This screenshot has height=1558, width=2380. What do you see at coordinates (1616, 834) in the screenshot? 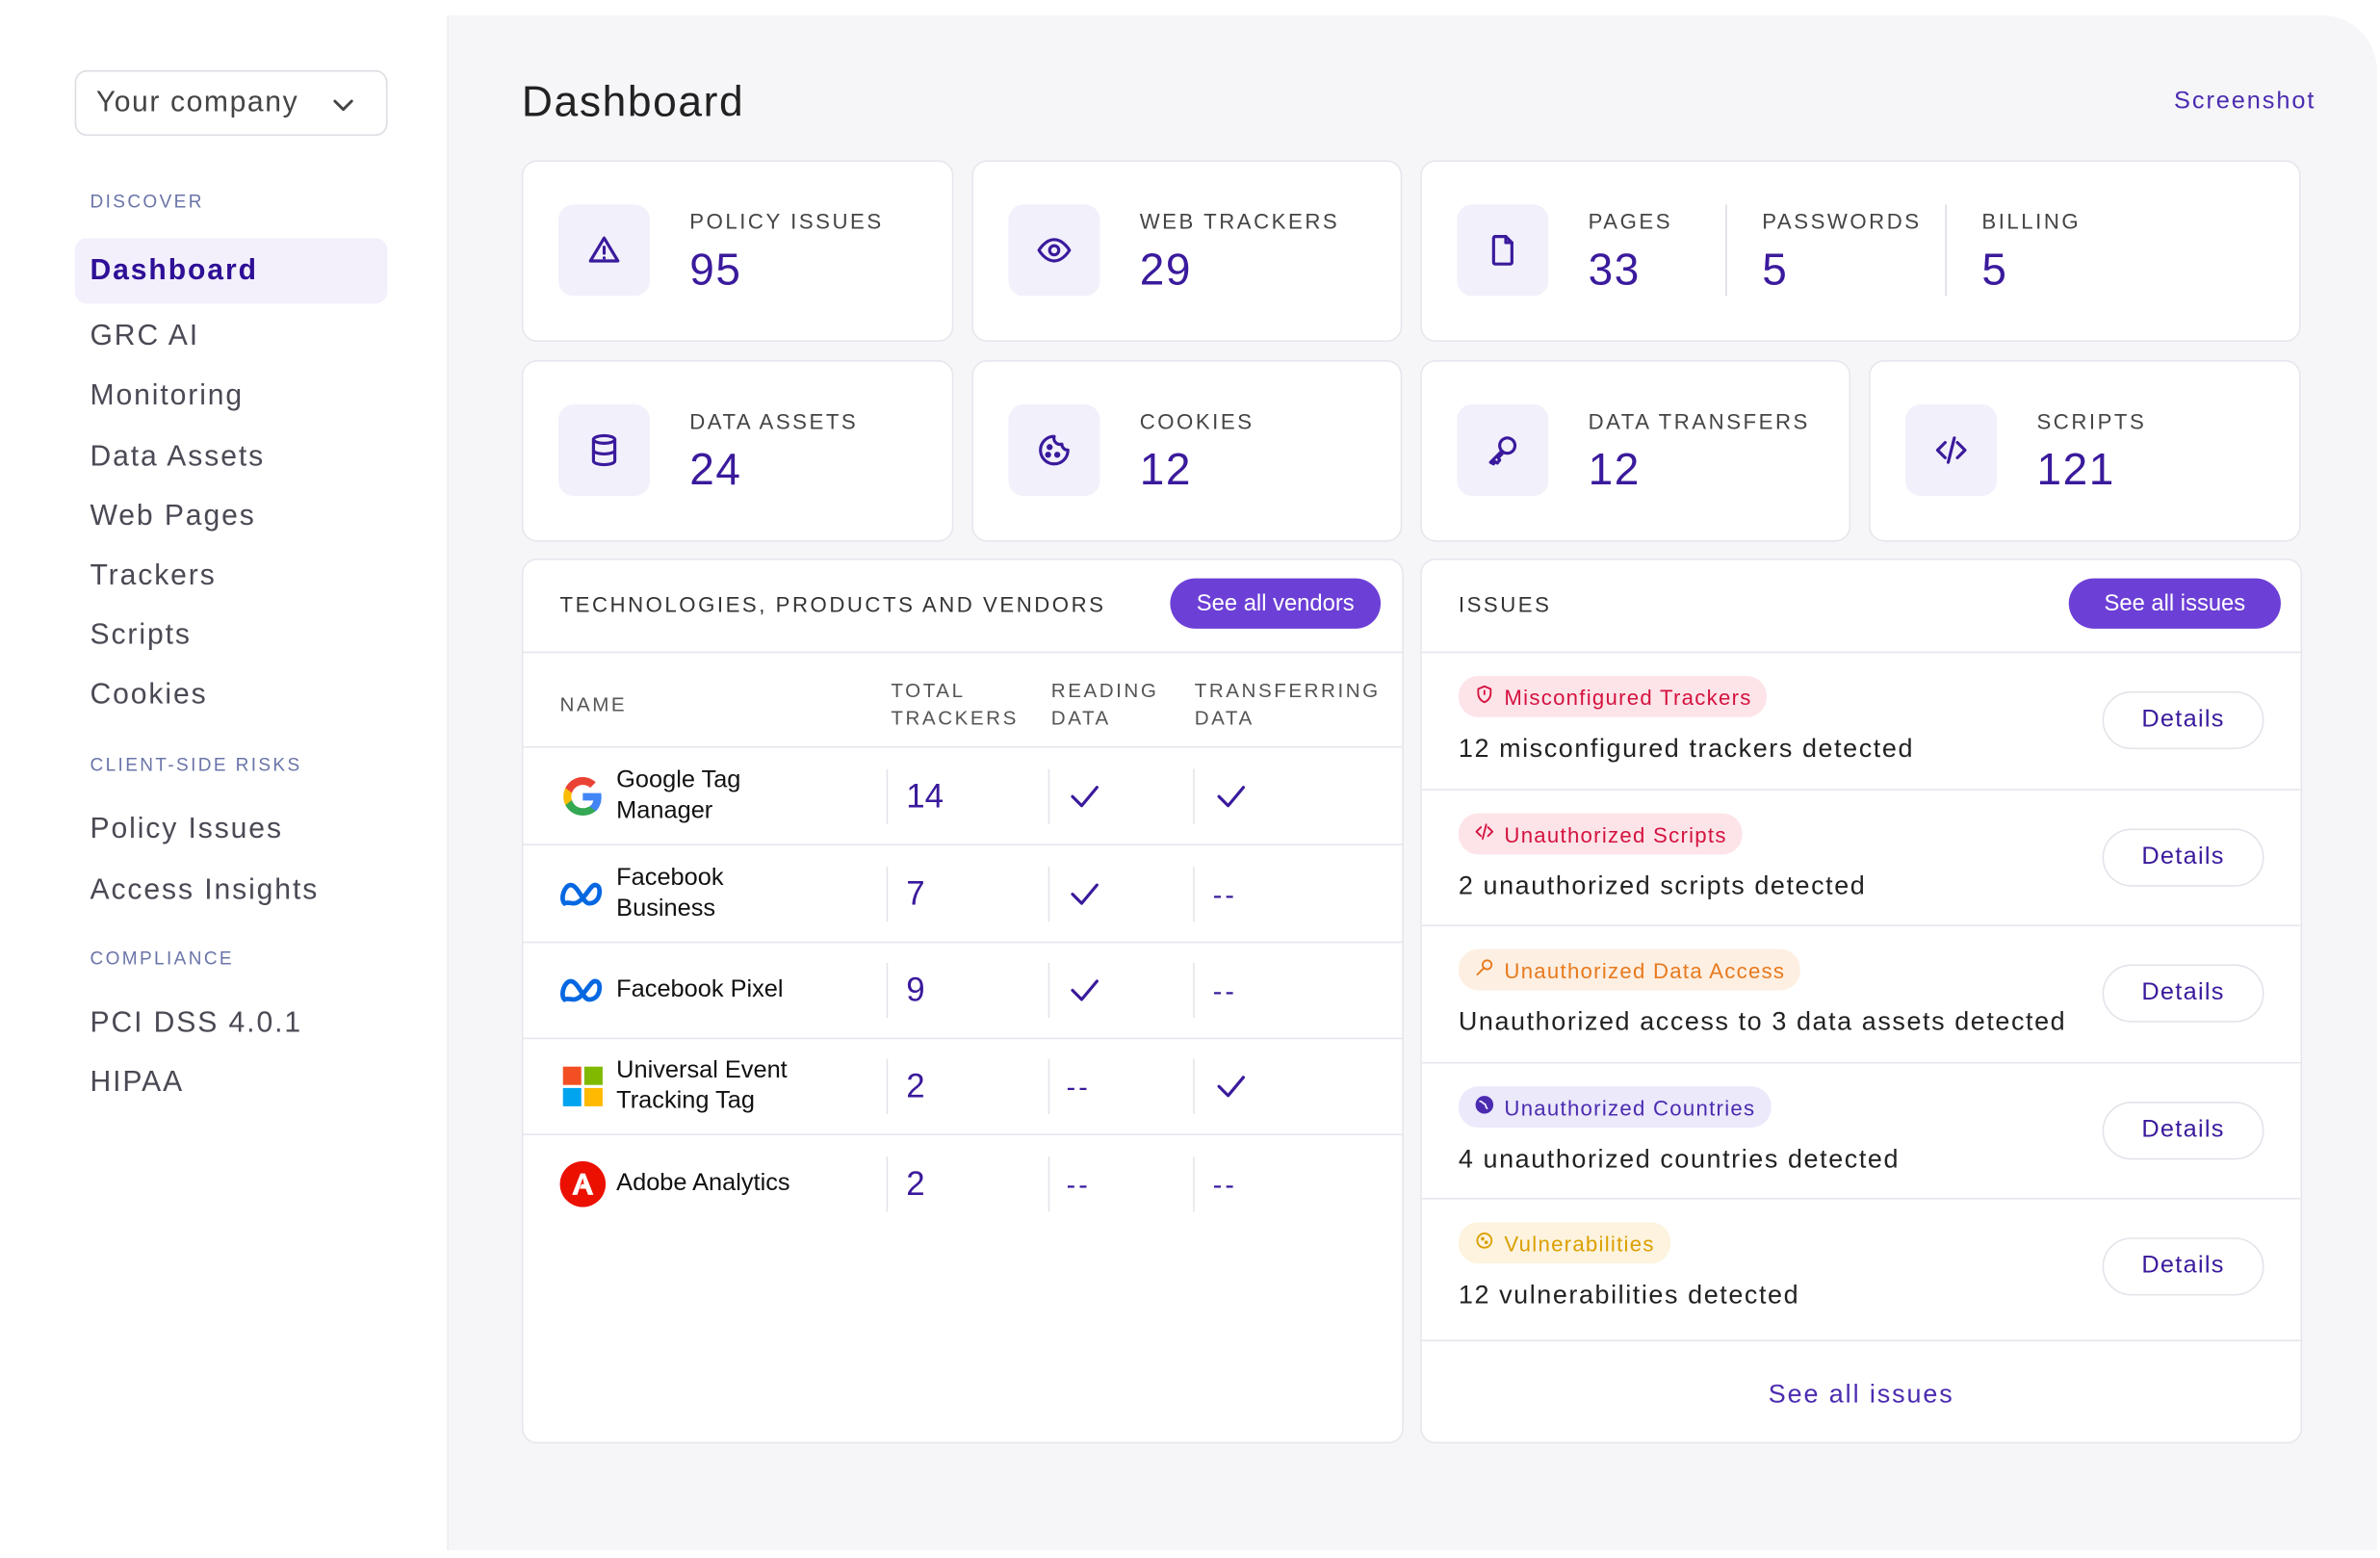
I see `tag-label: Unauthorized Scripts` at bounding box center [1616, 834].